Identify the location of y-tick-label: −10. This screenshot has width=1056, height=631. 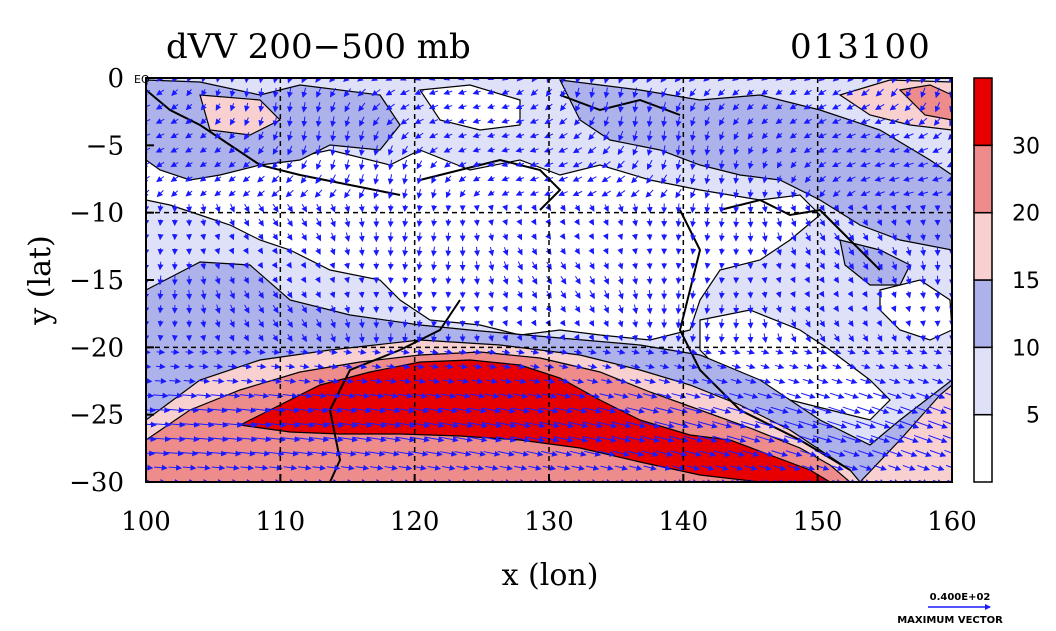
(96, 214).